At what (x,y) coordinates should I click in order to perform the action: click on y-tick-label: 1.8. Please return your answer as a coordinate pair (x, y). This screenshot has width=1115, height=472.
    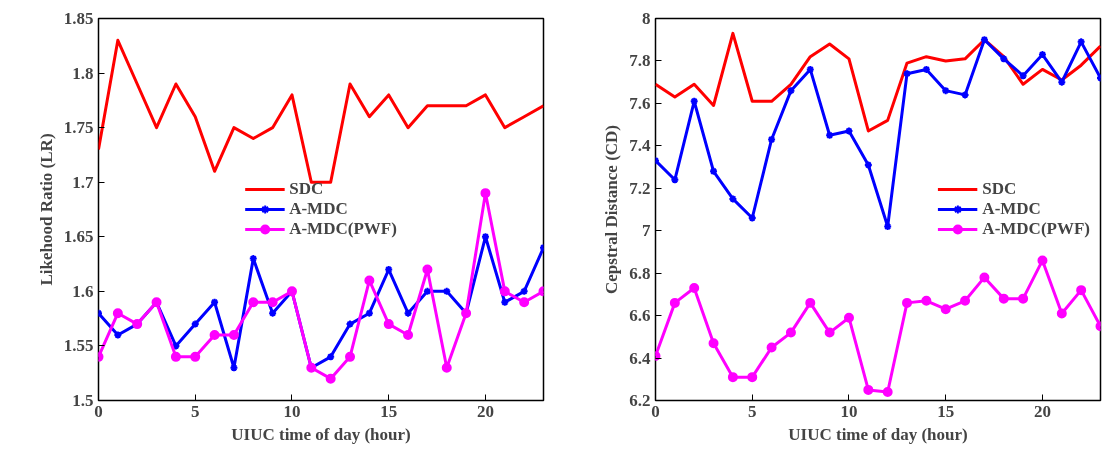
    Looking at the image, I should click on (83, 73).